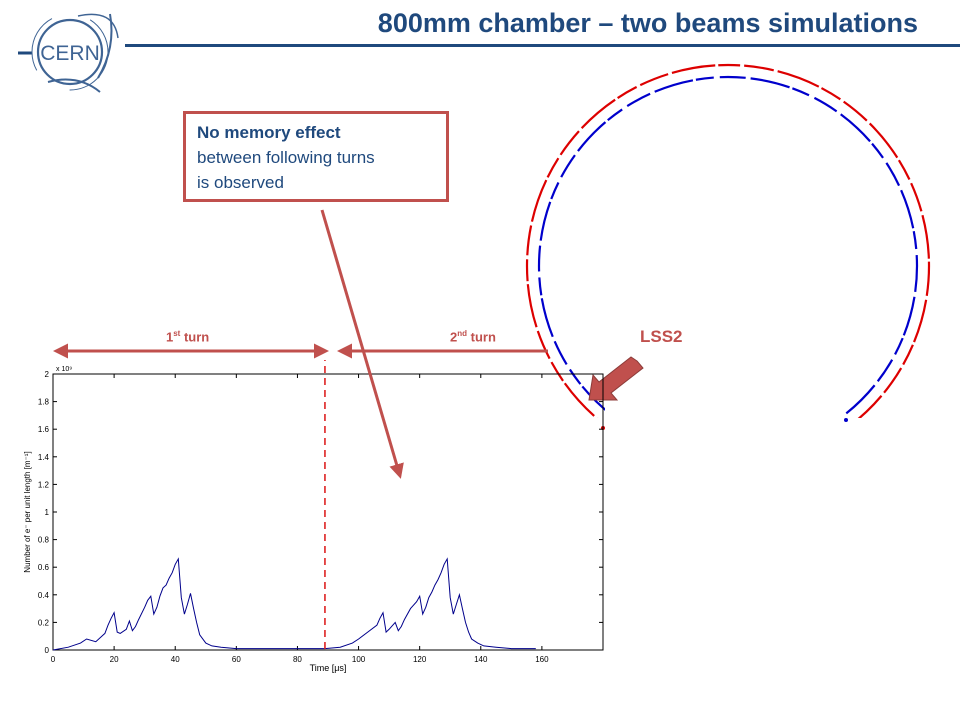  Describe the element at coordinates (44, 457) in the screenshot. I see `y-tick-label: 1.4` at that location.